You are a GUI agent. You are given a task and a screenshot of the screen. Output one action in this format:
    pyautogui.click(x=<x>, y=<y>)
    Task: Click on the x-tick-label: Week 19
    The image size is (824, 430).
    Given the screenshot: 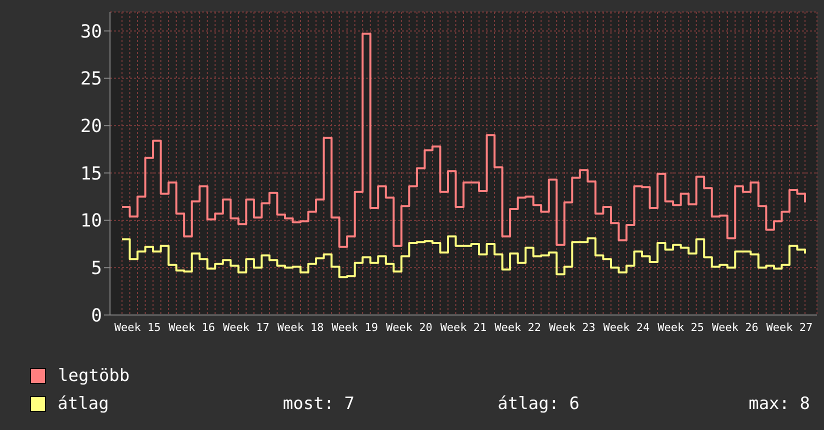 What is the action you would take?
    pyautogui.click(x=355, y=327)
    